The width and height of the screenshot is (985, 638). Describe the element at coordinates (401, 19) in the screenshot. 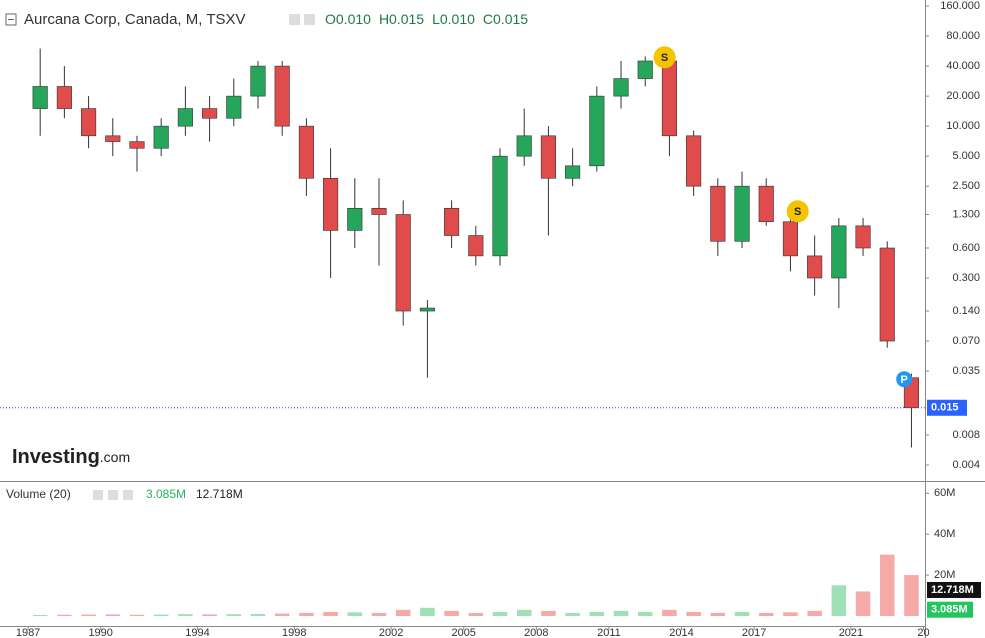

I see `ohlc-value: H0.015` at that location.